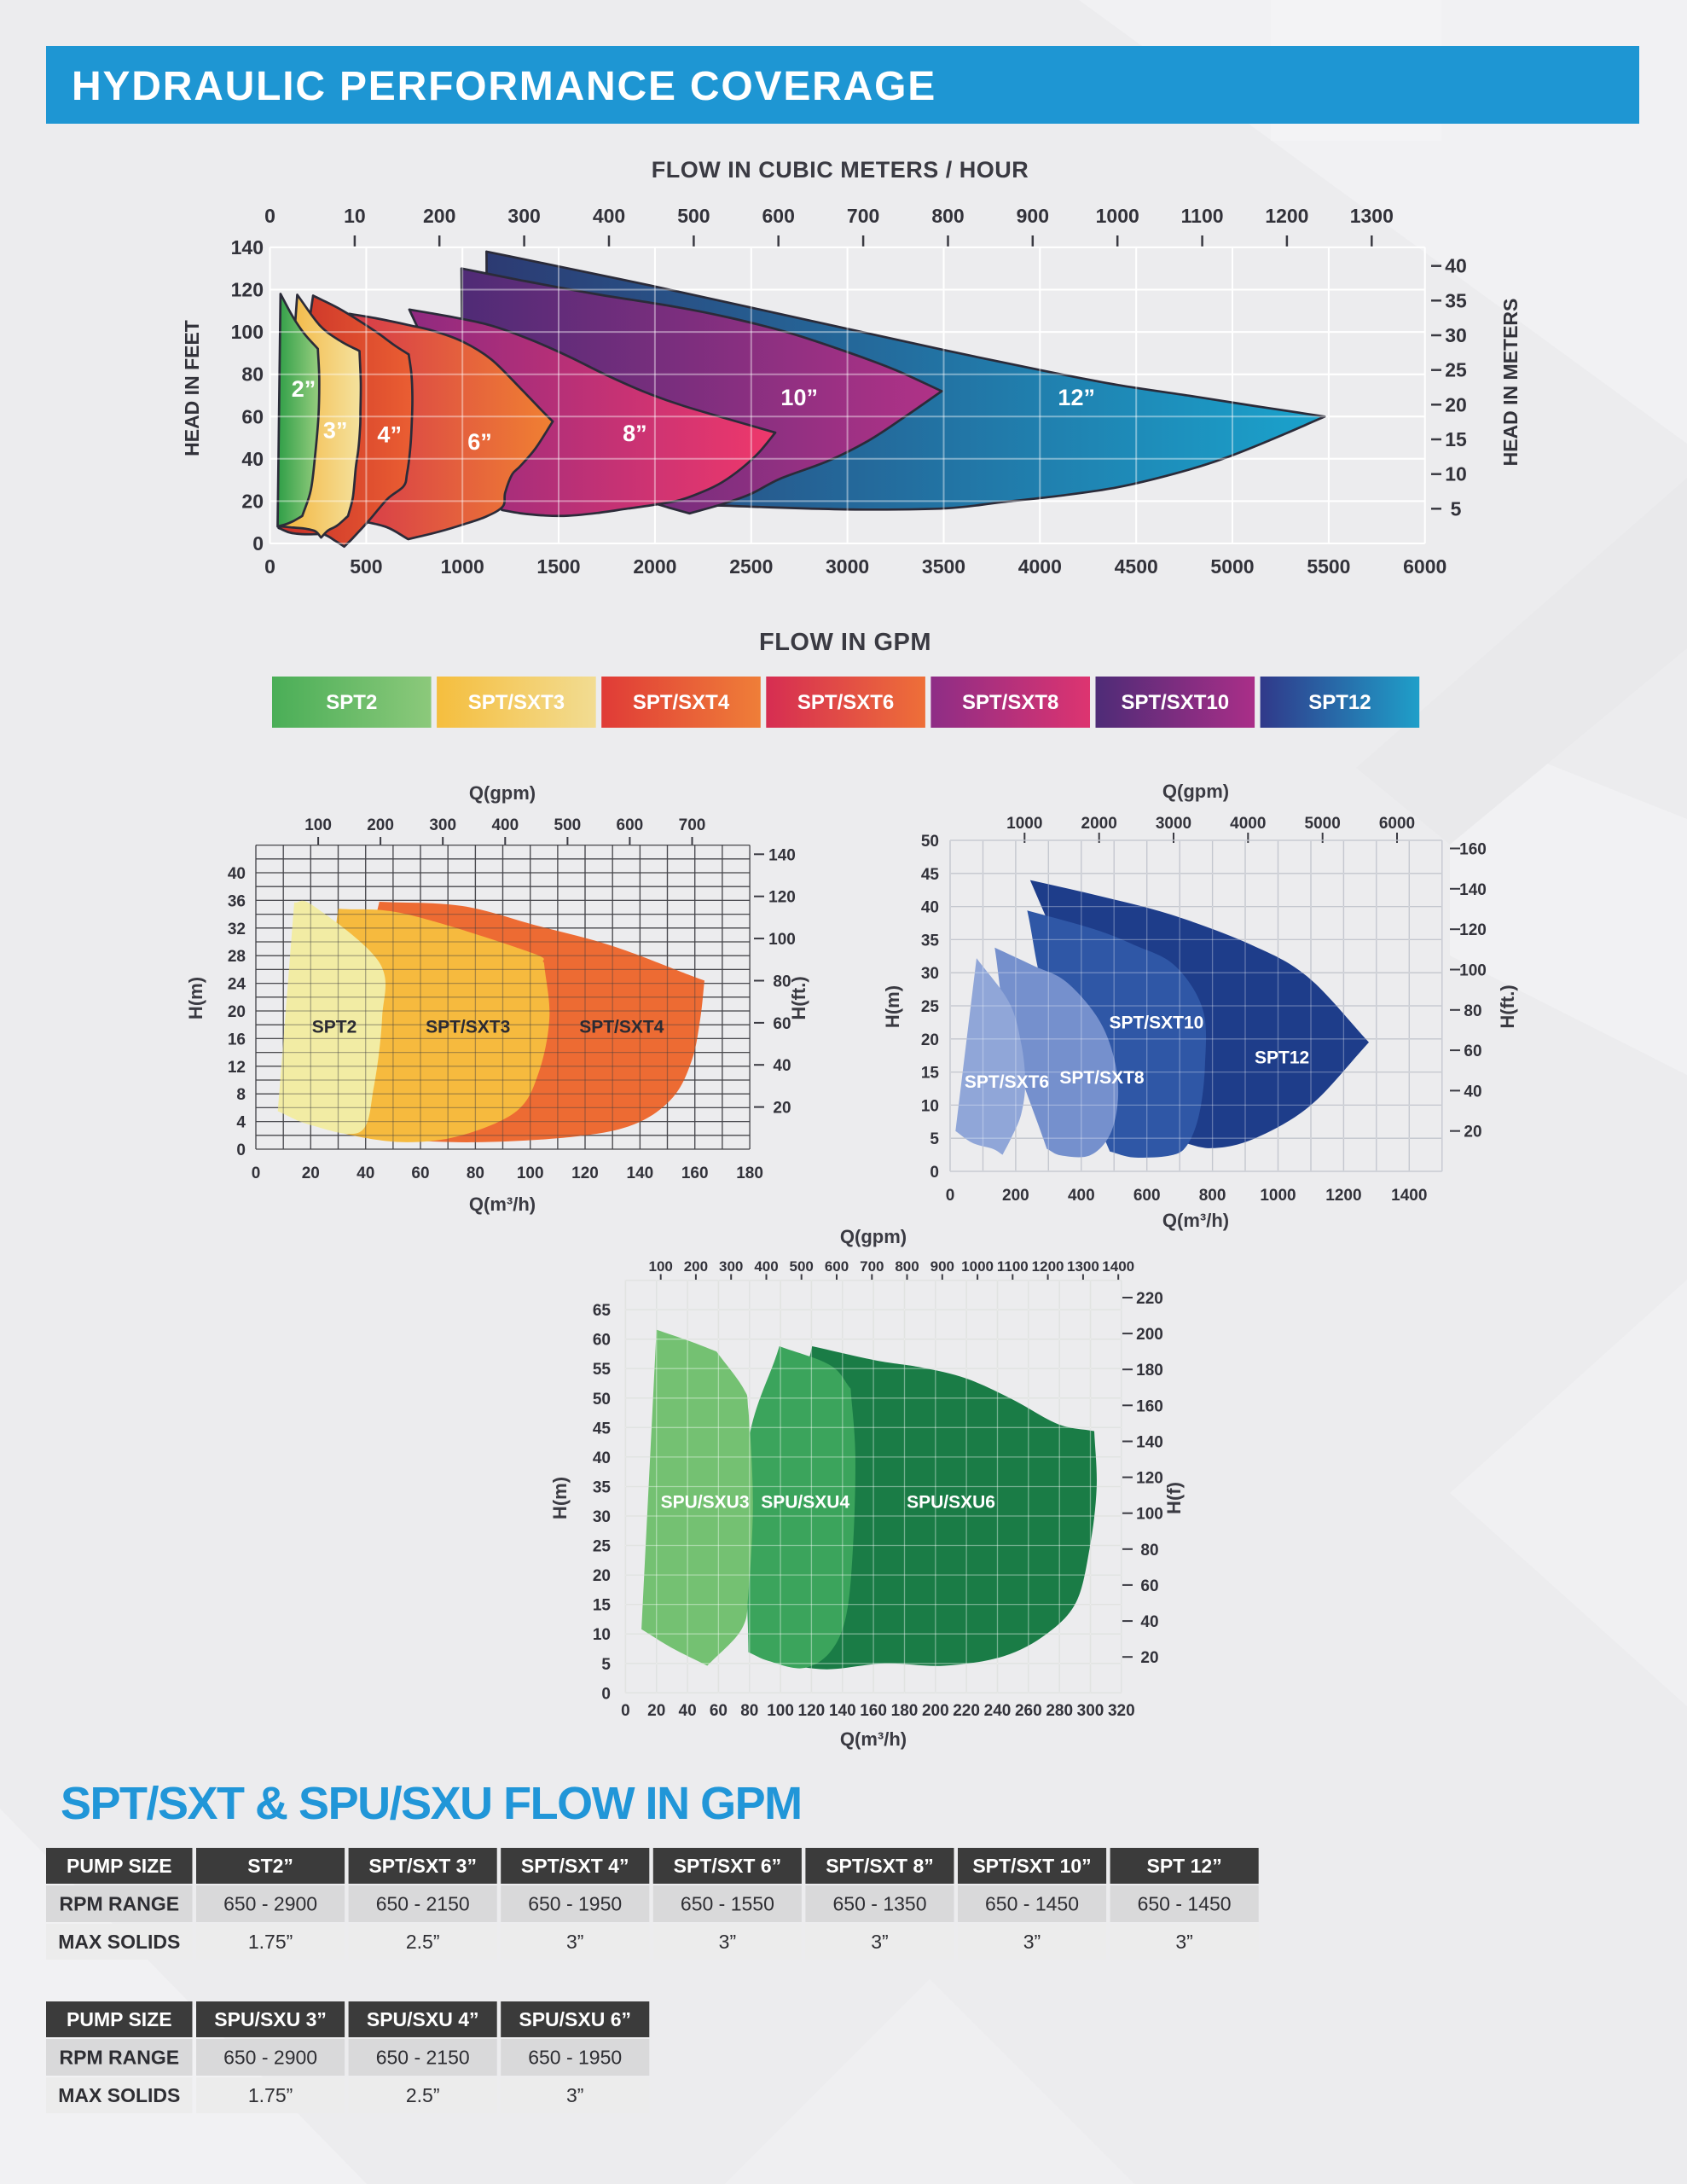  Describe the element at coordinates (192, 388) in the screenshot. I see `svg-text: HEAD IN FEET` at that location.